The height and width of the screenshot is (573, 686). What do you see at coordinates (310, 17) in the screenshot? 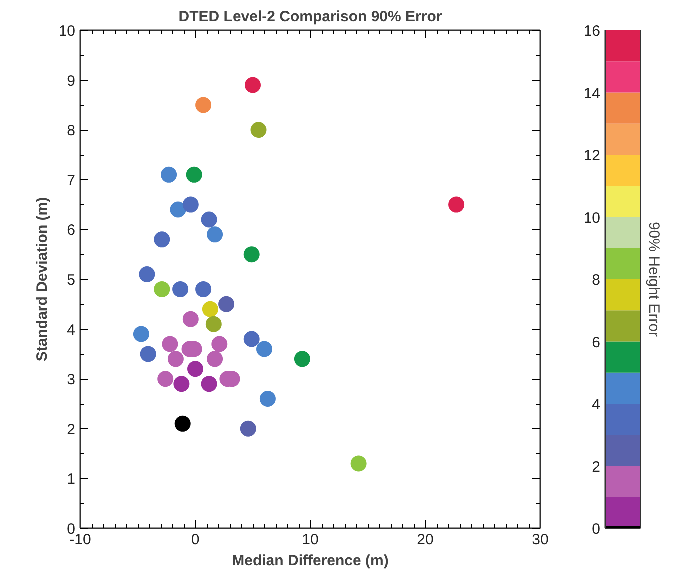
I see `chart-title: DTED Level-2 Comparison 90% Error` at bounding box center [310, 17].